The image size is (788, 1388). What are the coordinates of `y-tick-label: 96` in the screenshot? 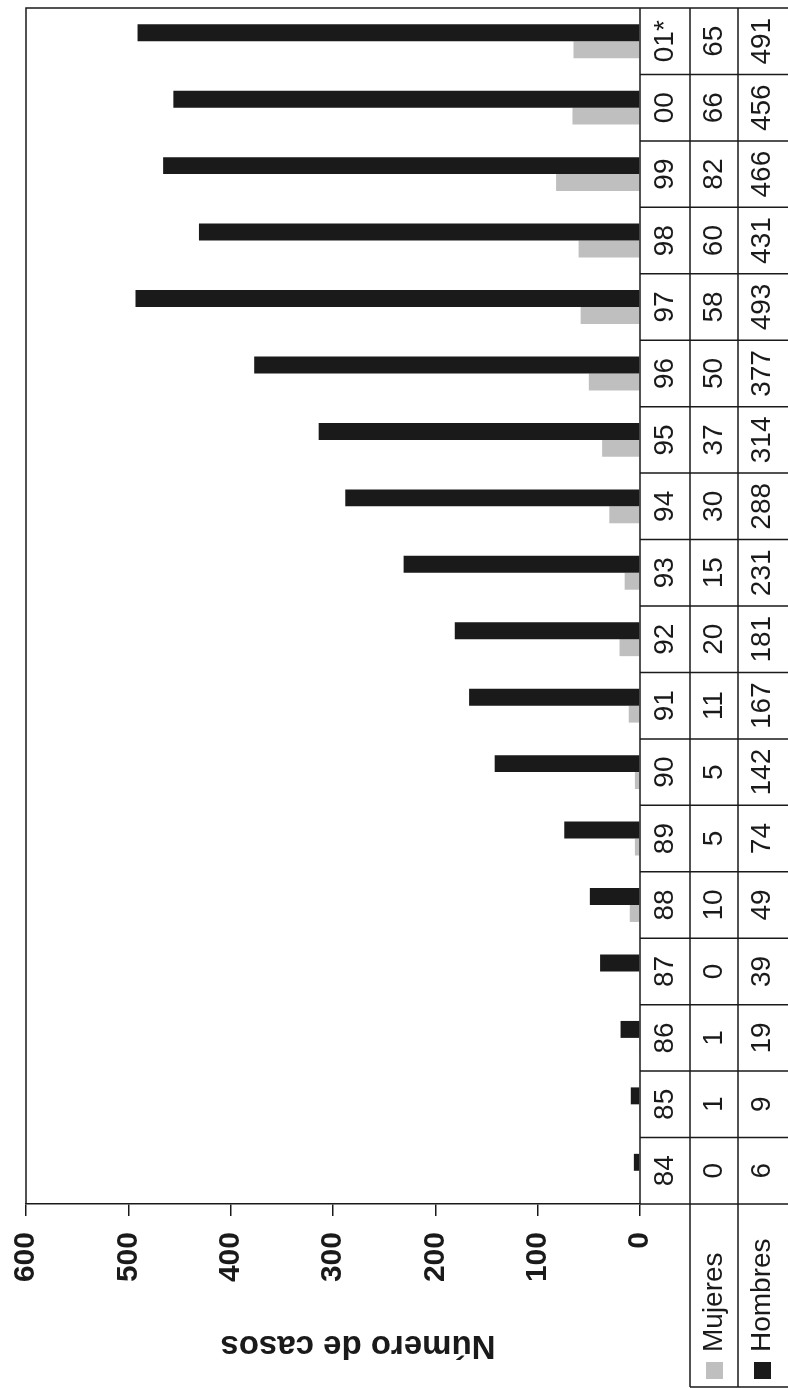 It's located at (663, 373).